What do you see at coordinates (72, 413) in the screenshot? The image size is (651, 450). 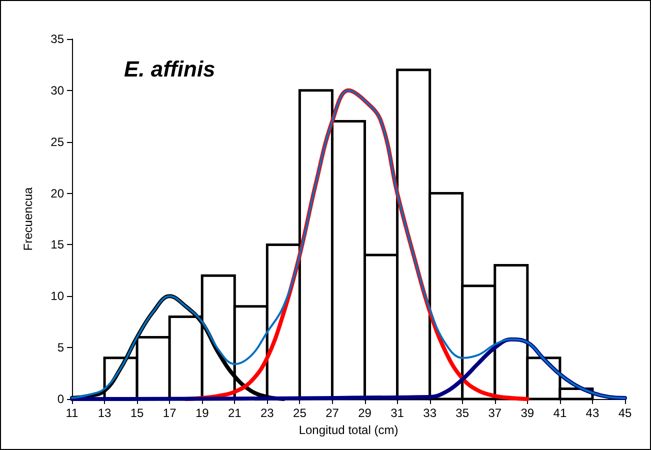 I see `x-tick-label: 11` at bounding box center [72, 413].